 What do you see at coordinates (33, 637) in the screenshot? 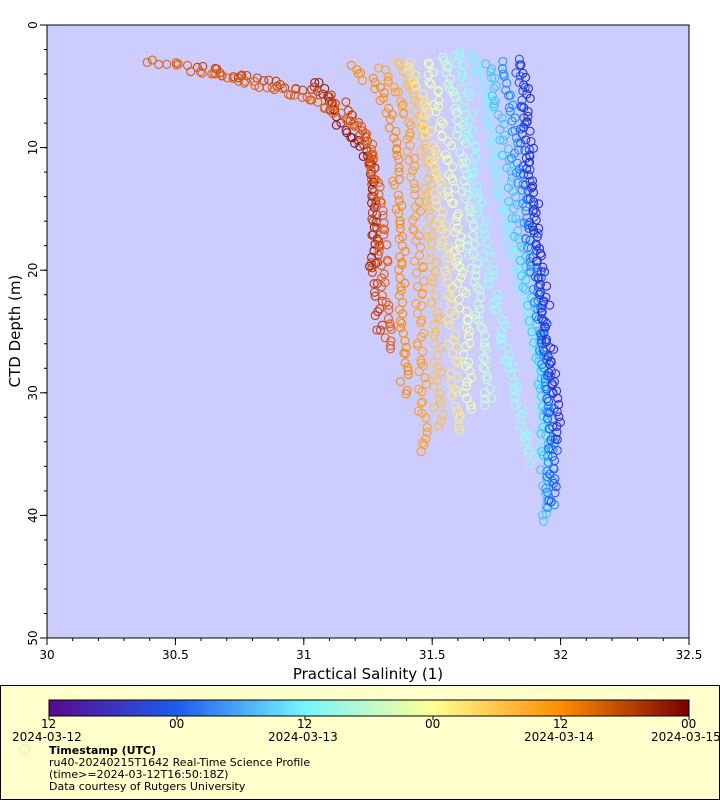
I see `y-tick-label: 50` at bounding box center [33, 637].